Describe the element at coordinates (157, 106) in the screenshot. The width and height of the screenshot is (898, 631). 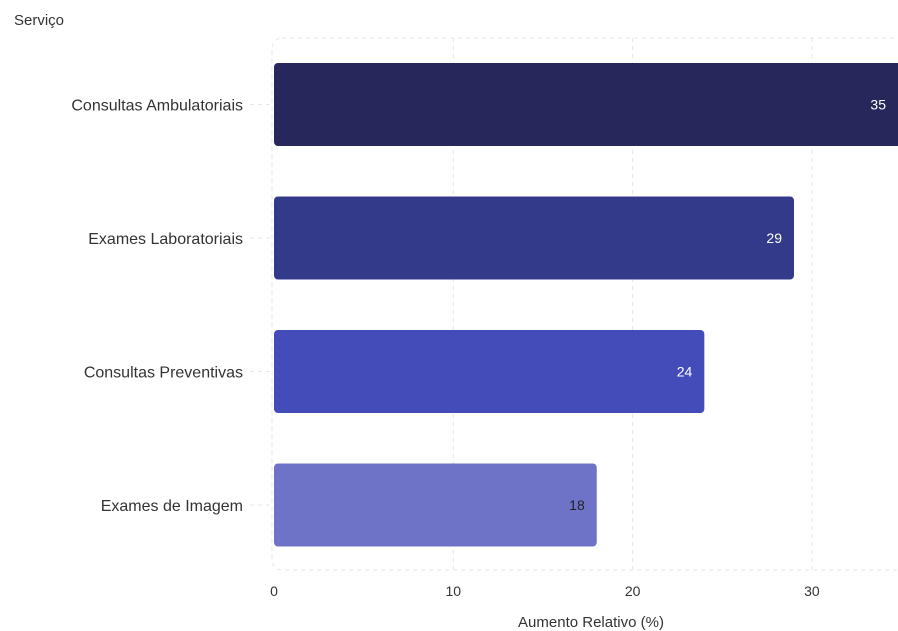
I see `category-label: Consultas Ambulatoriais` at that location.